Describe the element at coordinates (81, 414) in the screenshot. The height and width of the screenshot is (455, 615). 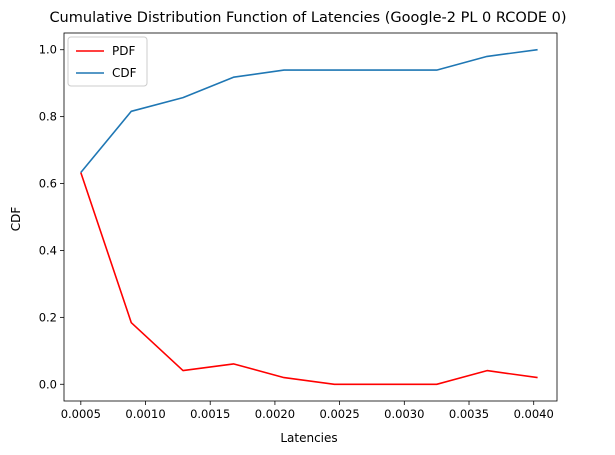
I see `x-tick-label: 0.0005` at that location.